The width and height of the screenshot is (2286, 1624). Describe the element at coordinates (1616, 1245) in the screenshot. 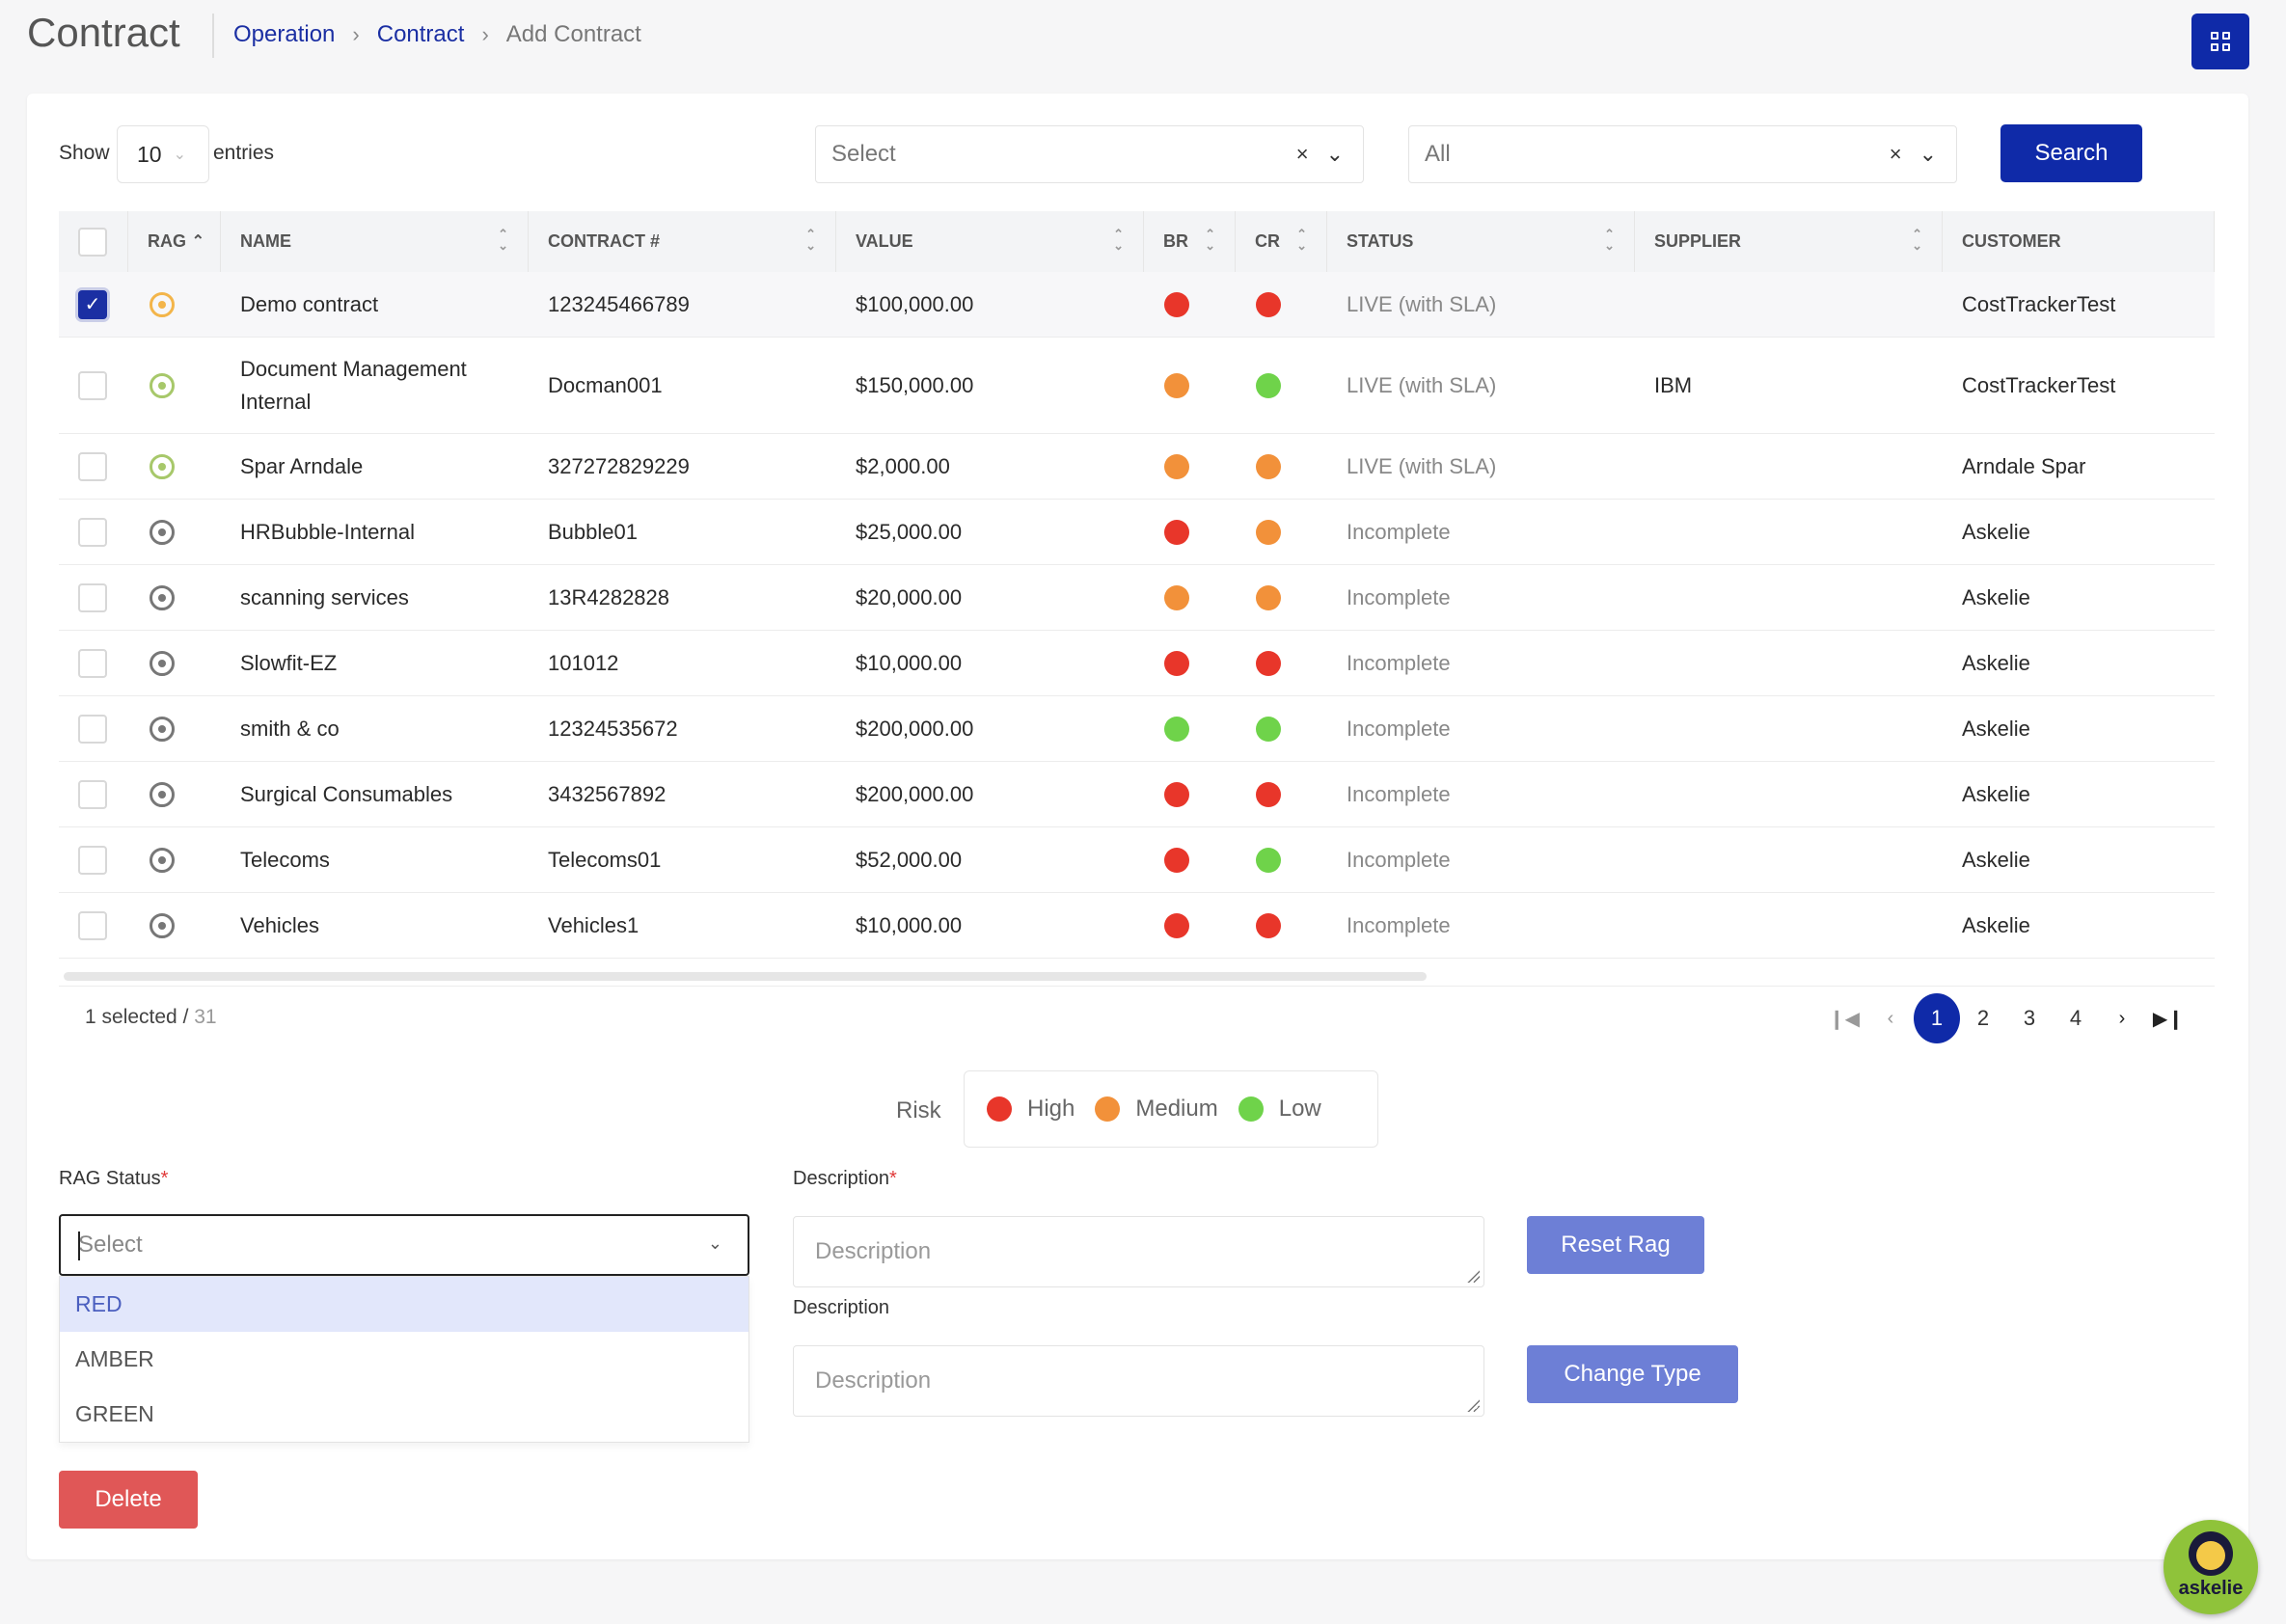

I see `reset-rag-button: Reset Rag` at that location.